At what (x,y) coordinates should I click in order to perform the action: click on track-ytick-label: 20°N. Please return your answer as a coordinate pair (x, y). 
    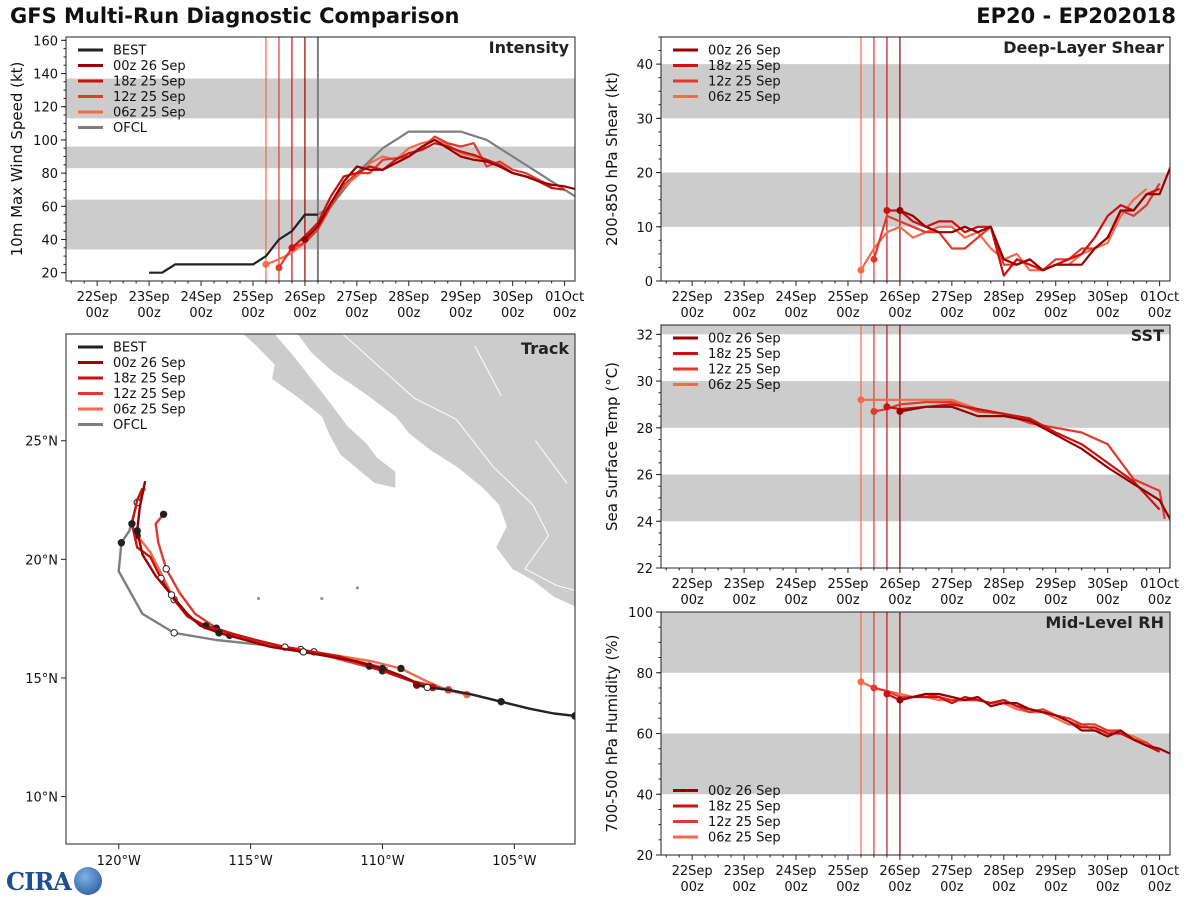
    Looking at the image, I should click on (41, 560).